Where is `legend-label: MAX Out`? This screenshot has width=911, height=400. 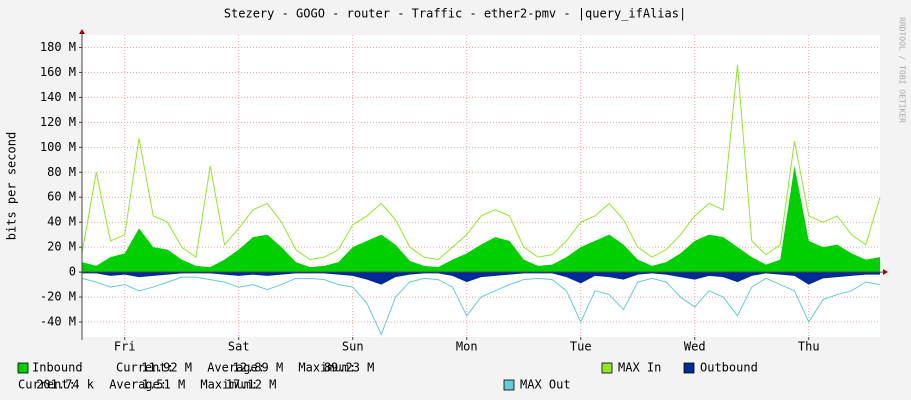
legend-label: MAX Out is located at coordinates (545, 385).